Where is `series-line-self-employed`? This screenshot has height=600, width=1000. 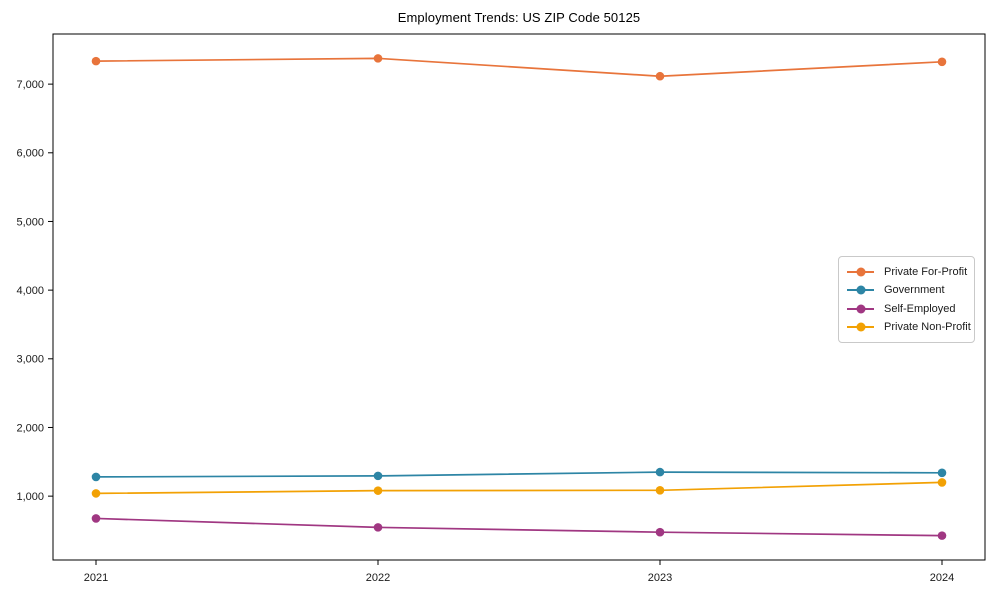 series-line-self-employed is located at coordinates (519, 527).